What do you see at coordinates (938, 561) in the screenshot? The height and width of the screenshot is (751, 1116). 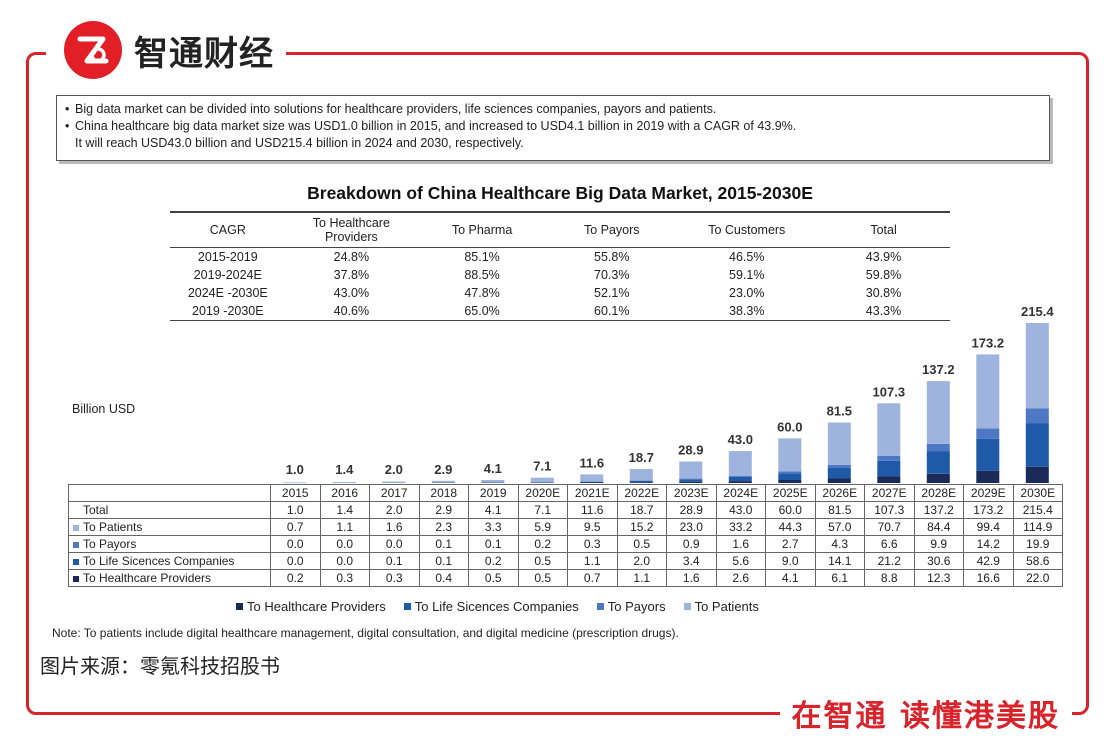 I see `data-cell: 30.6` at bounding box center [938, 561].